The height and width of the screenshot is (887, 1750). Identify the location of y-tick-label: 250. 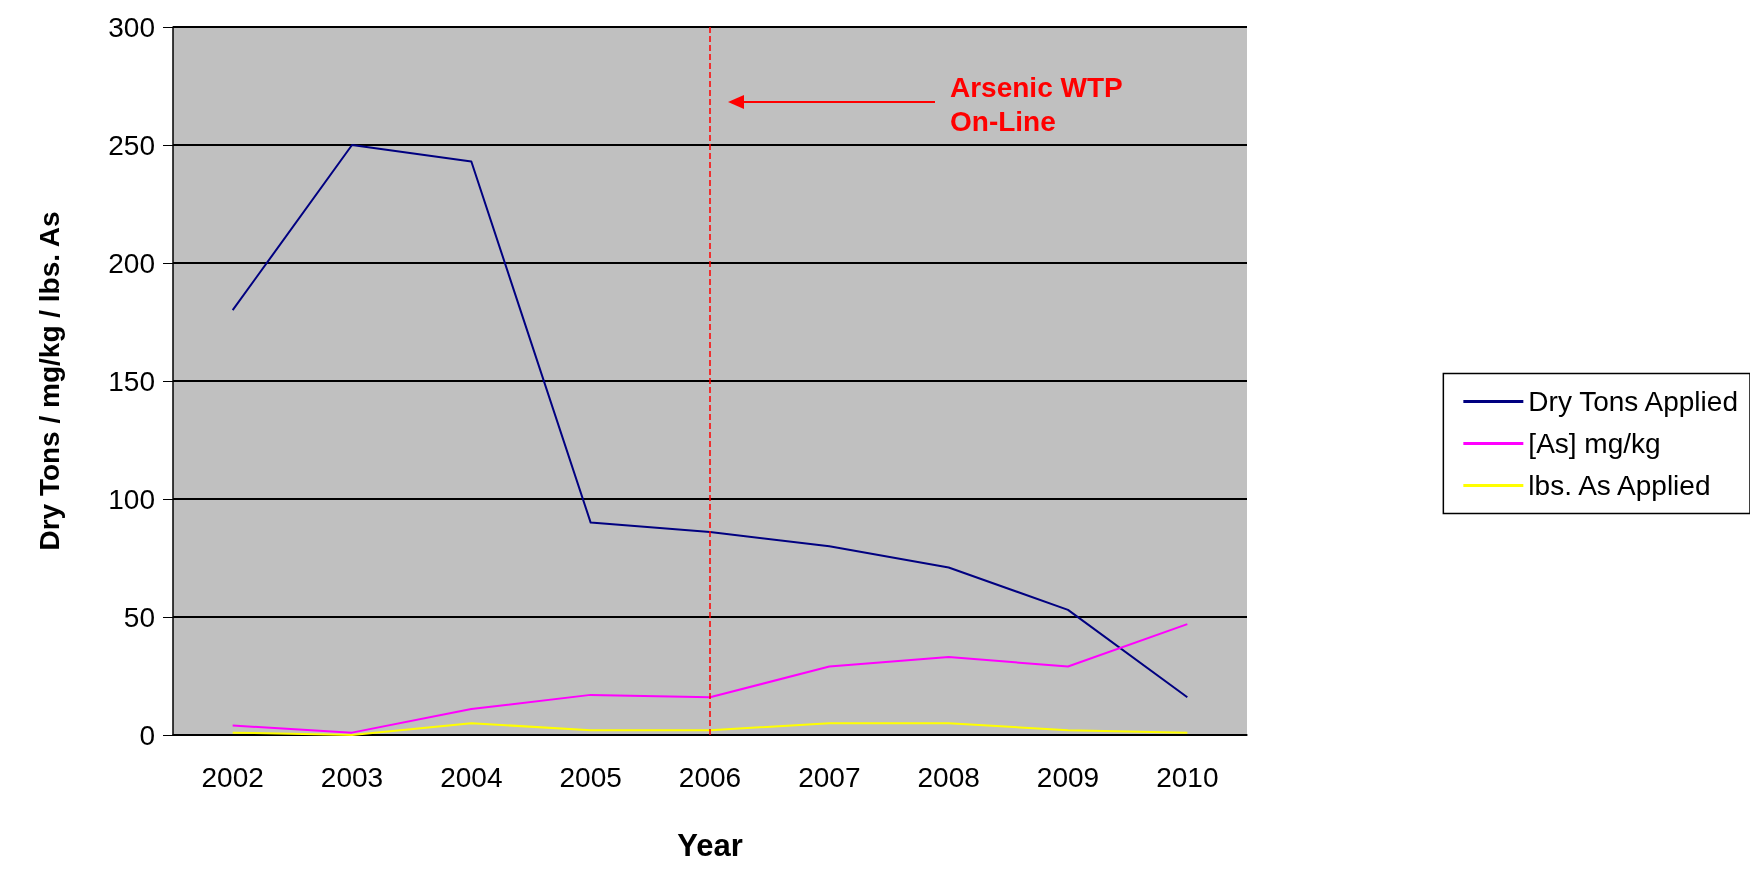
(131, 145).